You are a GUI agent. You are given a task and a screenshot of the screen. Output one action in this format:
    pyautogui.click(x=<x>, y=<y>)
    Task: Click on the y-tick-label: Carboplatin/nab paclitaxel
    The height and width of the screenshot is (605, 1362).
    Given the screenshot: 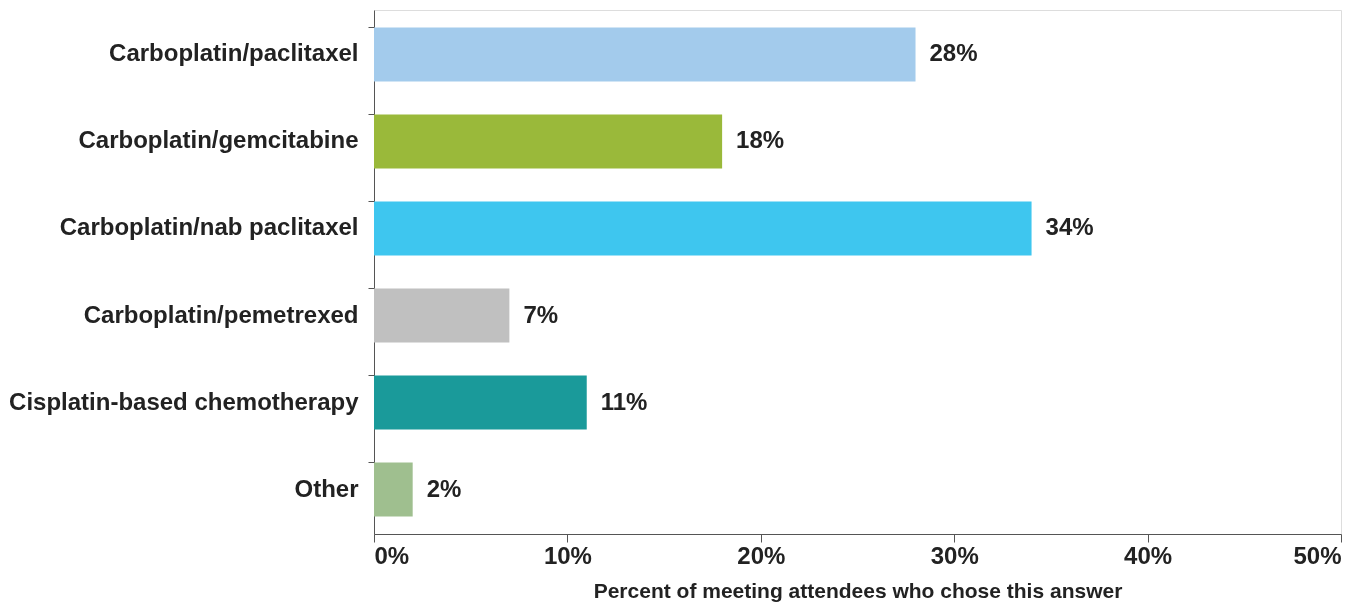 What is the action you would take?
    pyautogui.click(x=209, y=227)
    